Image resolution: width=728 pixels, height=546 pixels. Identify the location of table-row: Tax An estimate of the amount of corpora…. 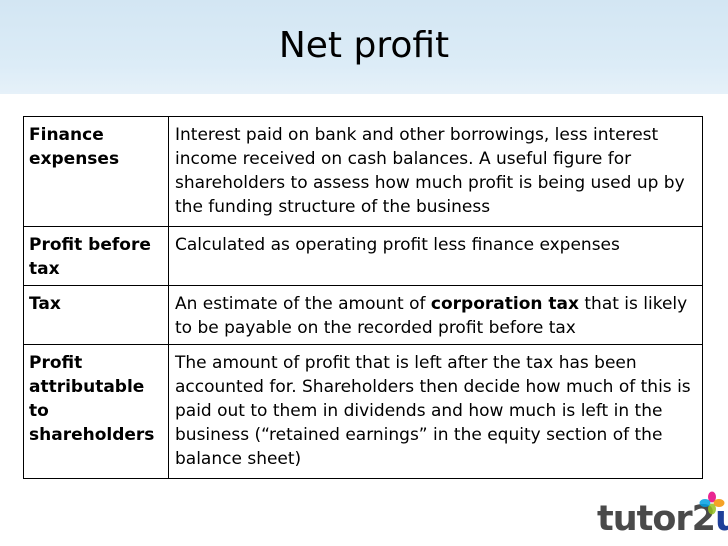
(363, 315).